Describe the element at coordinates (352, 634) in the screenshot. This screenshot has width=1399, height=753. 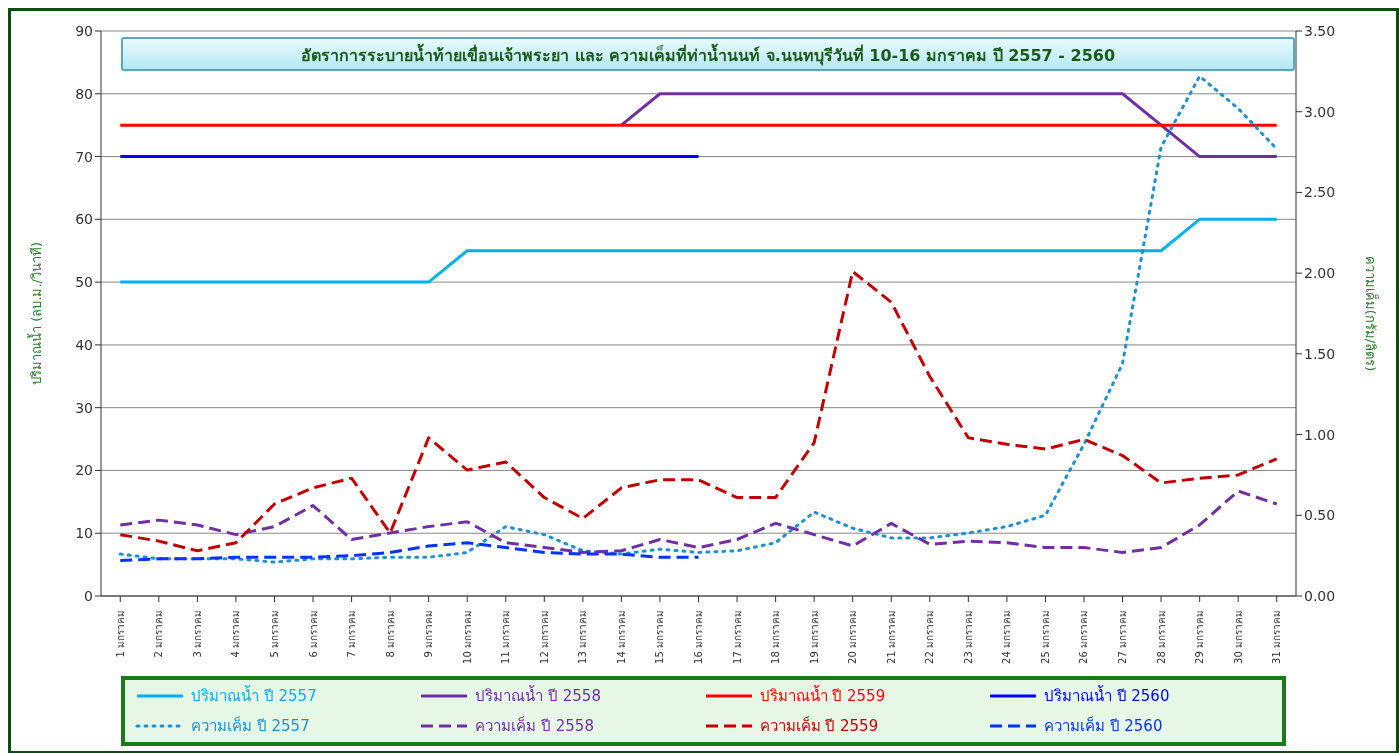
I see `x-tick-label: 7 มกราคม` at that location.